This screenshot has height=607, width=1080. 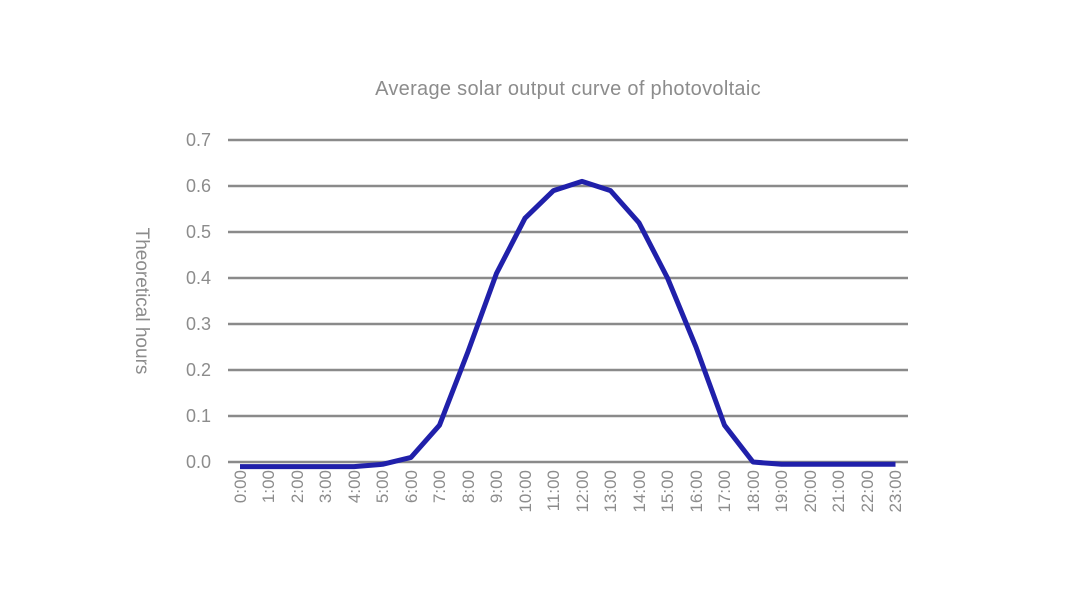 I want to click on x-tick-label: 21:00, so click(x=838, y=491).